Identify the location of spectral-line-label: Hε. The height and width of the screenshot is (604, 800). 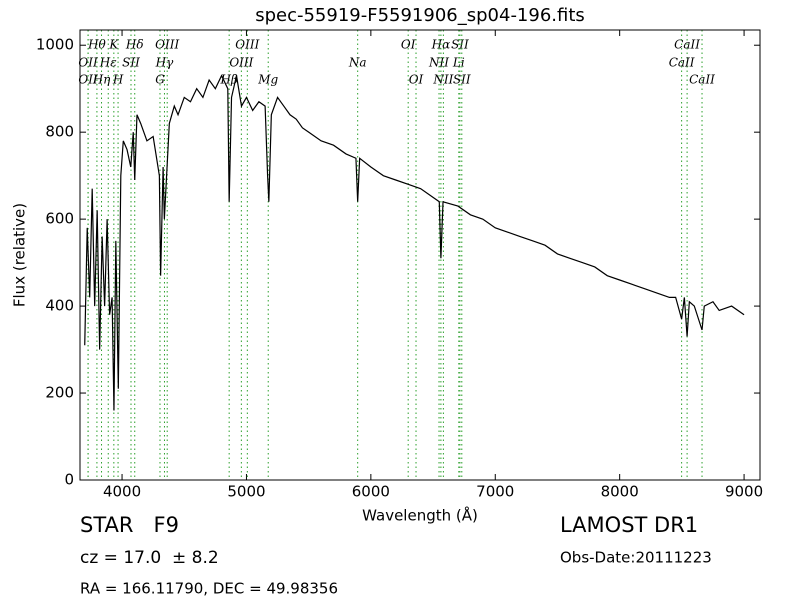
(108, 63).